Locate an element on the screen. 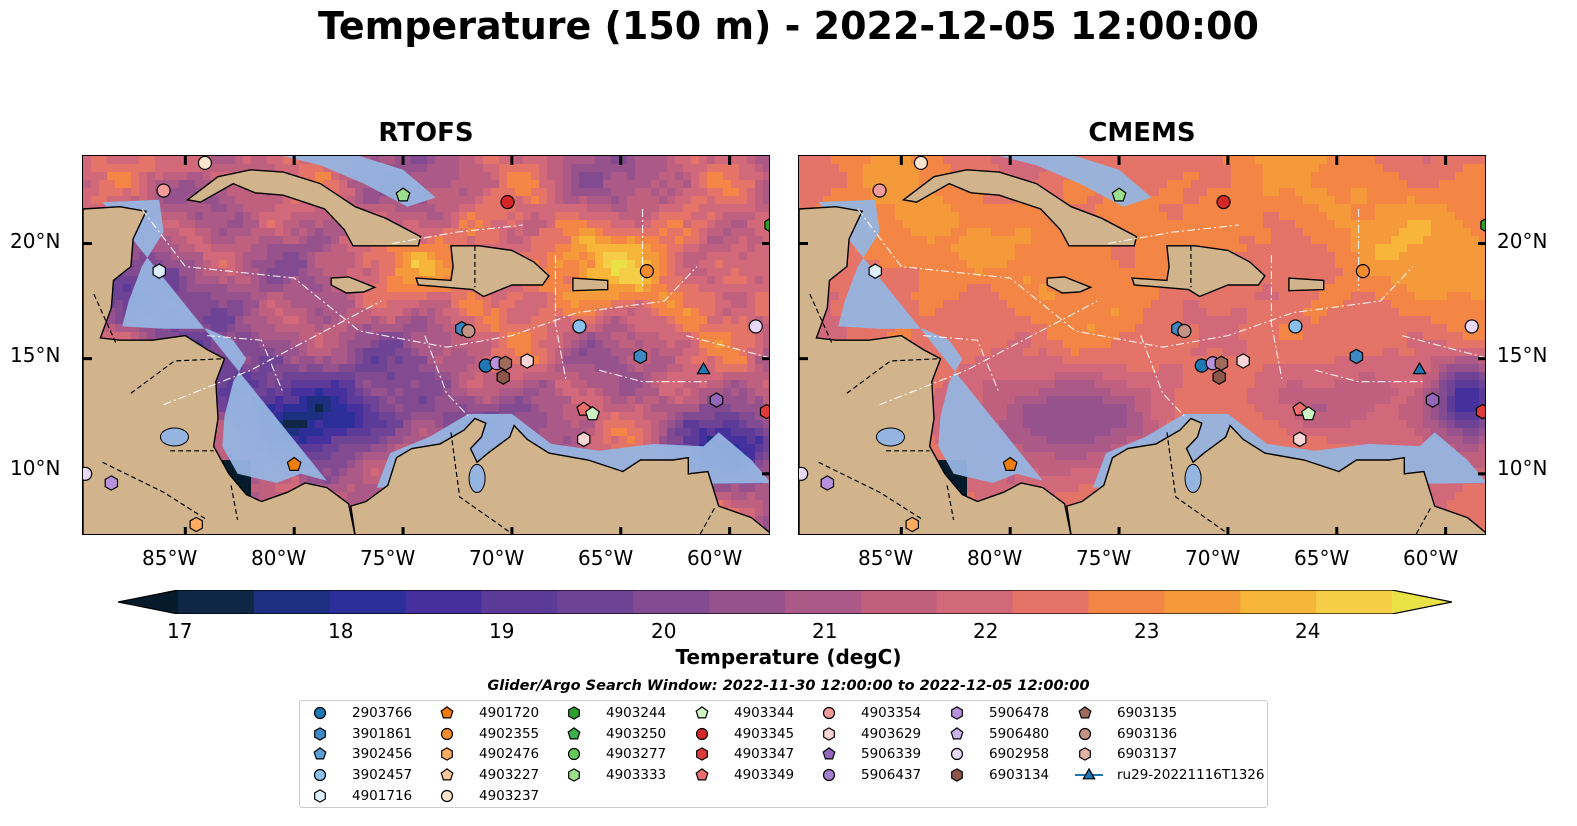  legend-label: 4903347 is located at coordinates (764, 754).